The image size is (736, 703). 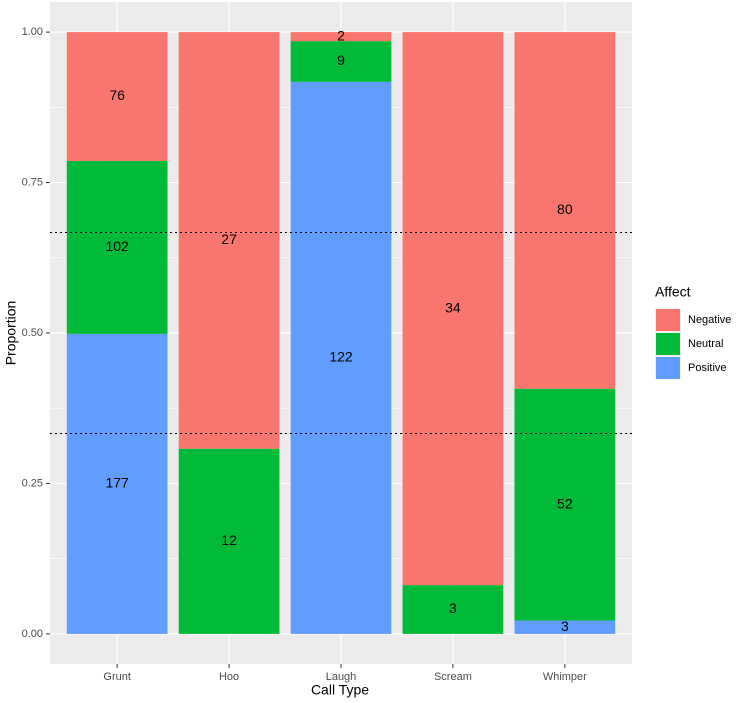 I want to click on x-tick-label: Laugh, so click(x=341, y=677).